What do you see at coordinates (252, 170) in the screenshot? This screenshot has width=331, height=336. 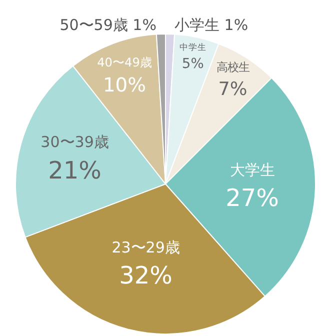 I see `slice-label: 大学生` at bounding box center [252, 170].